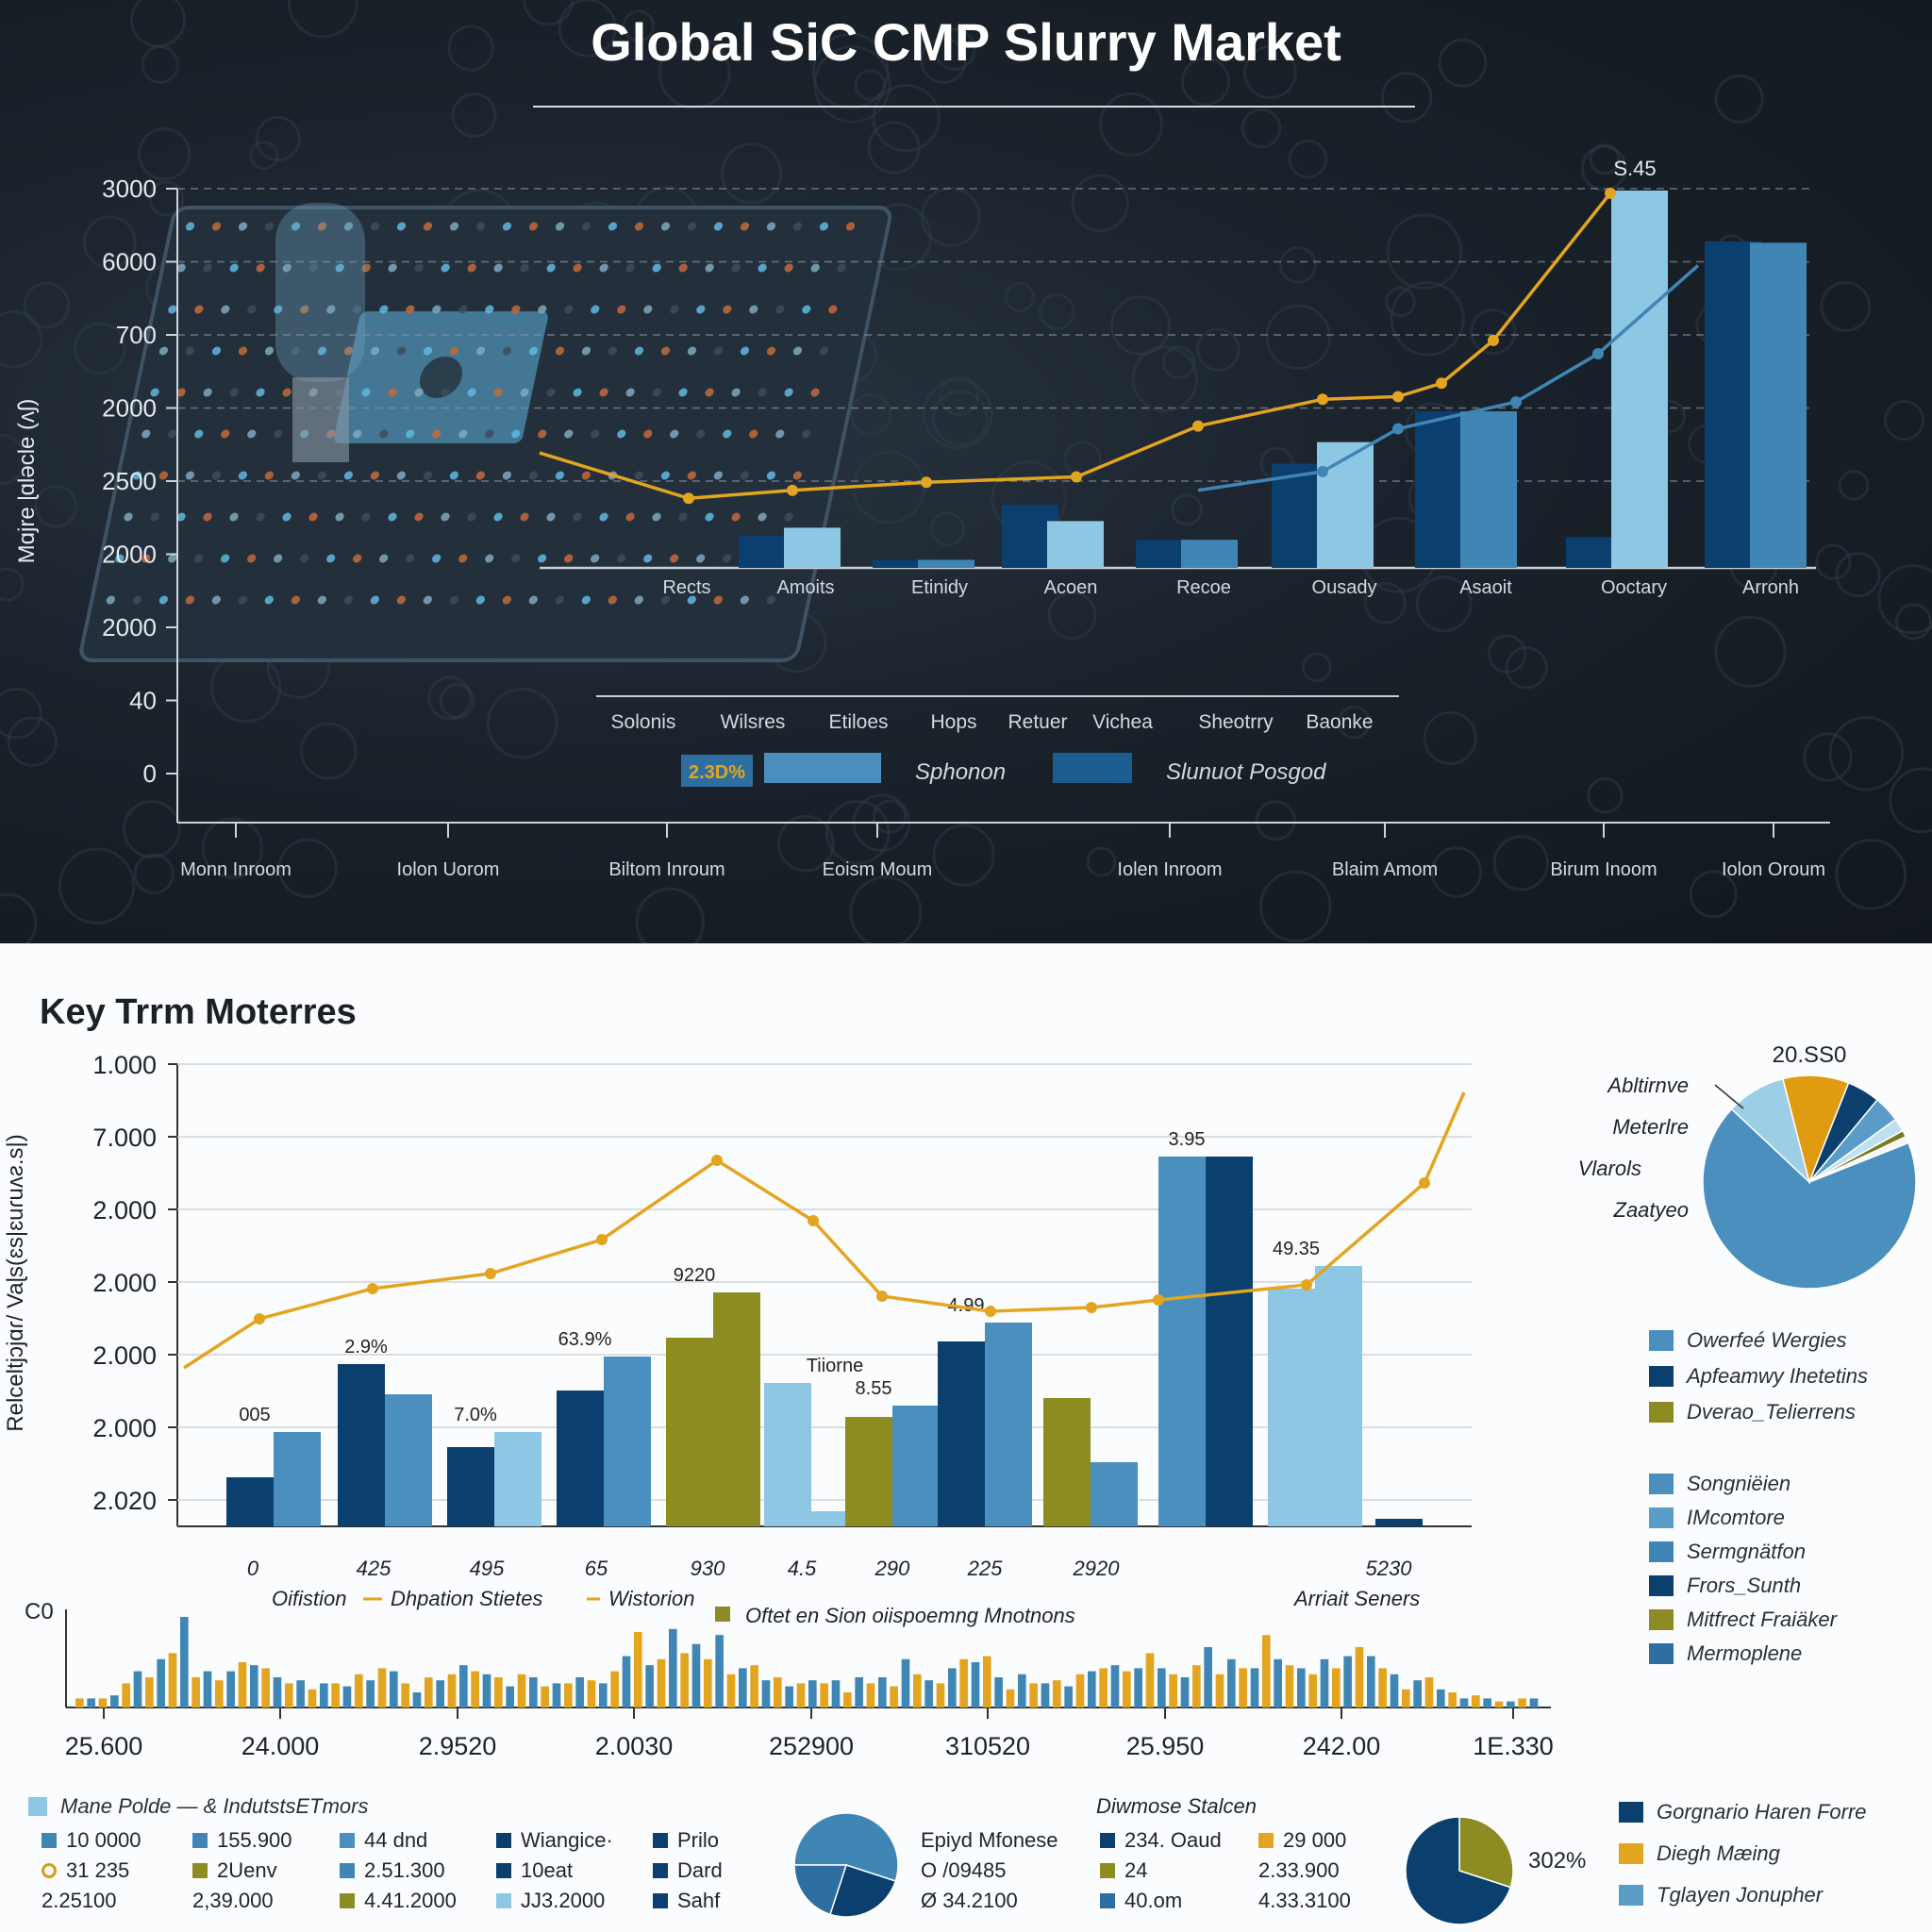  I want to click on table-cell: 2,39.000, so click(233, 1901).